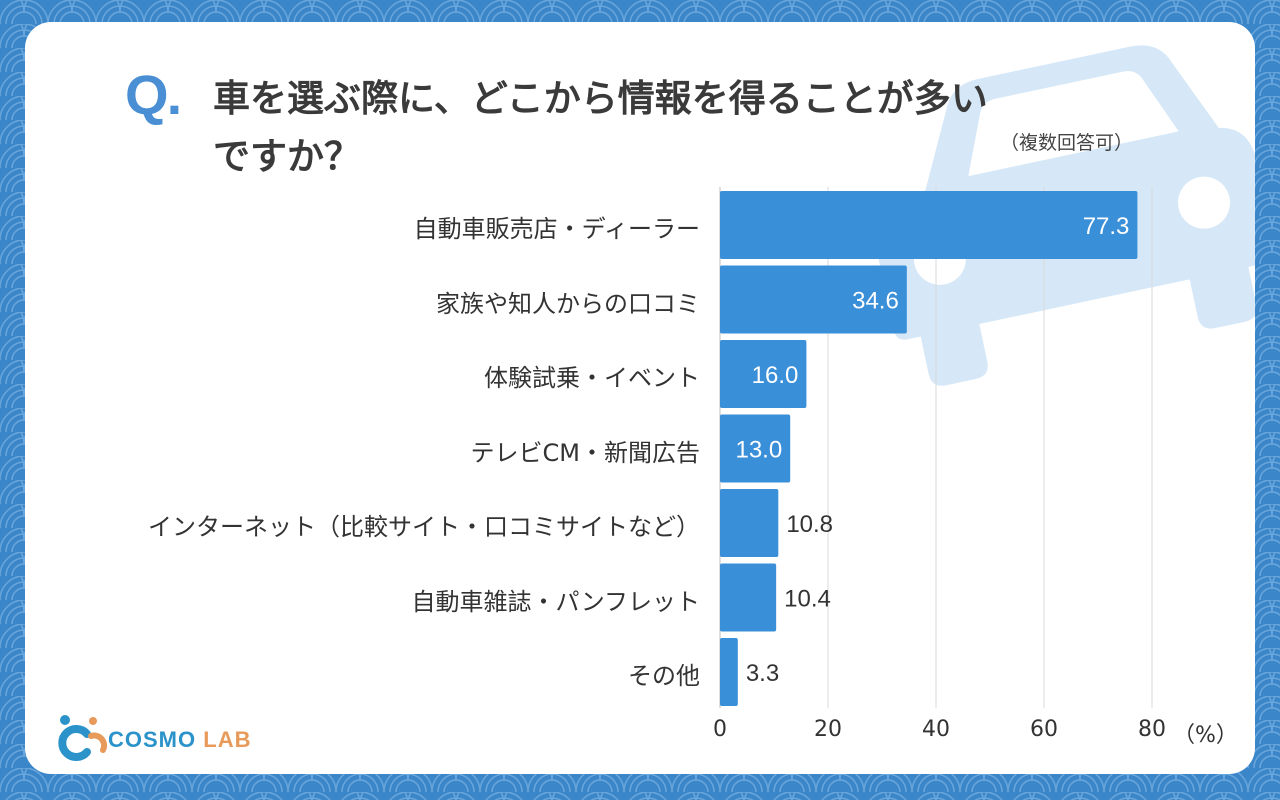 Image resolution: width=1280 pixels, height=800 pixels. Describe the element at coordinates (936, 729) in the screenshot. I see `x-tick-label-40: 40` at that location.